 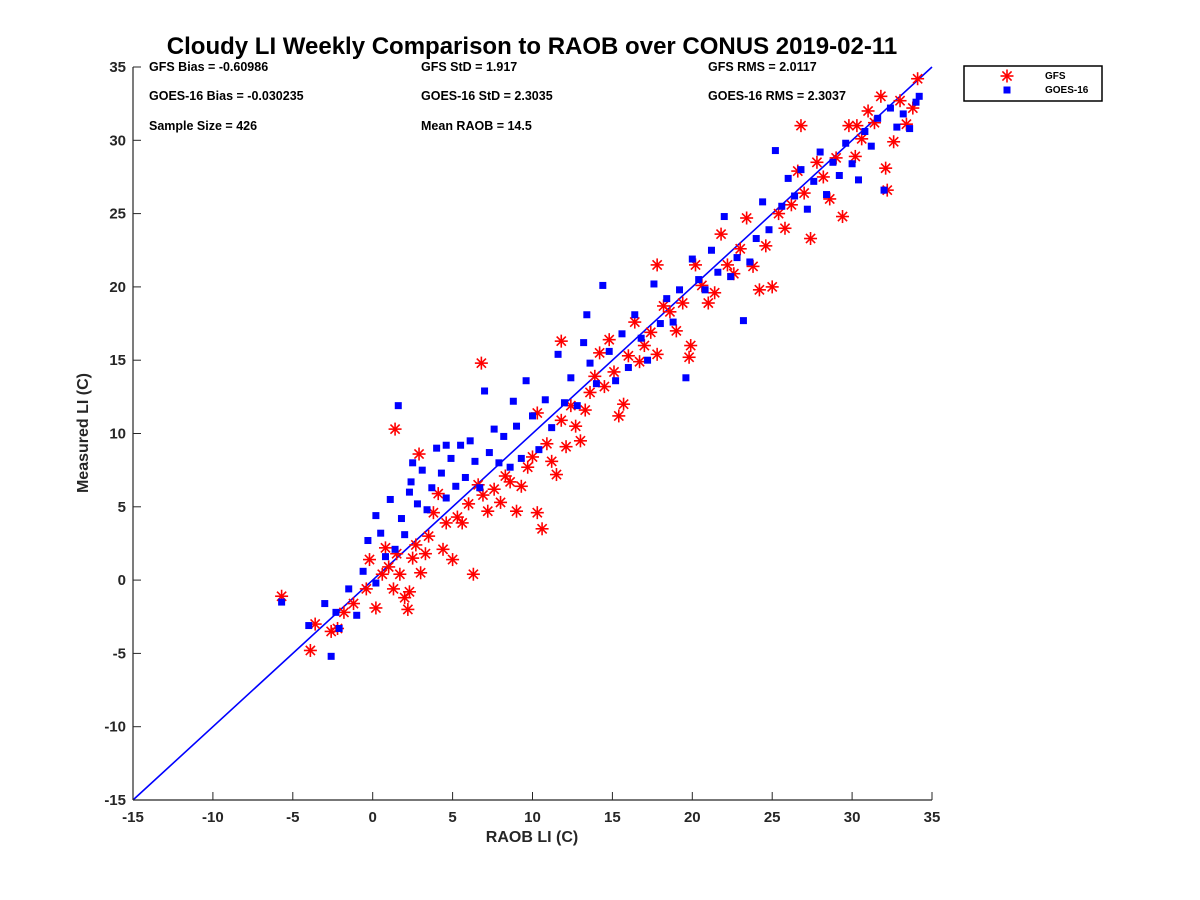 I want to click on y-tick-label: -10, so click(x=115, y=727).